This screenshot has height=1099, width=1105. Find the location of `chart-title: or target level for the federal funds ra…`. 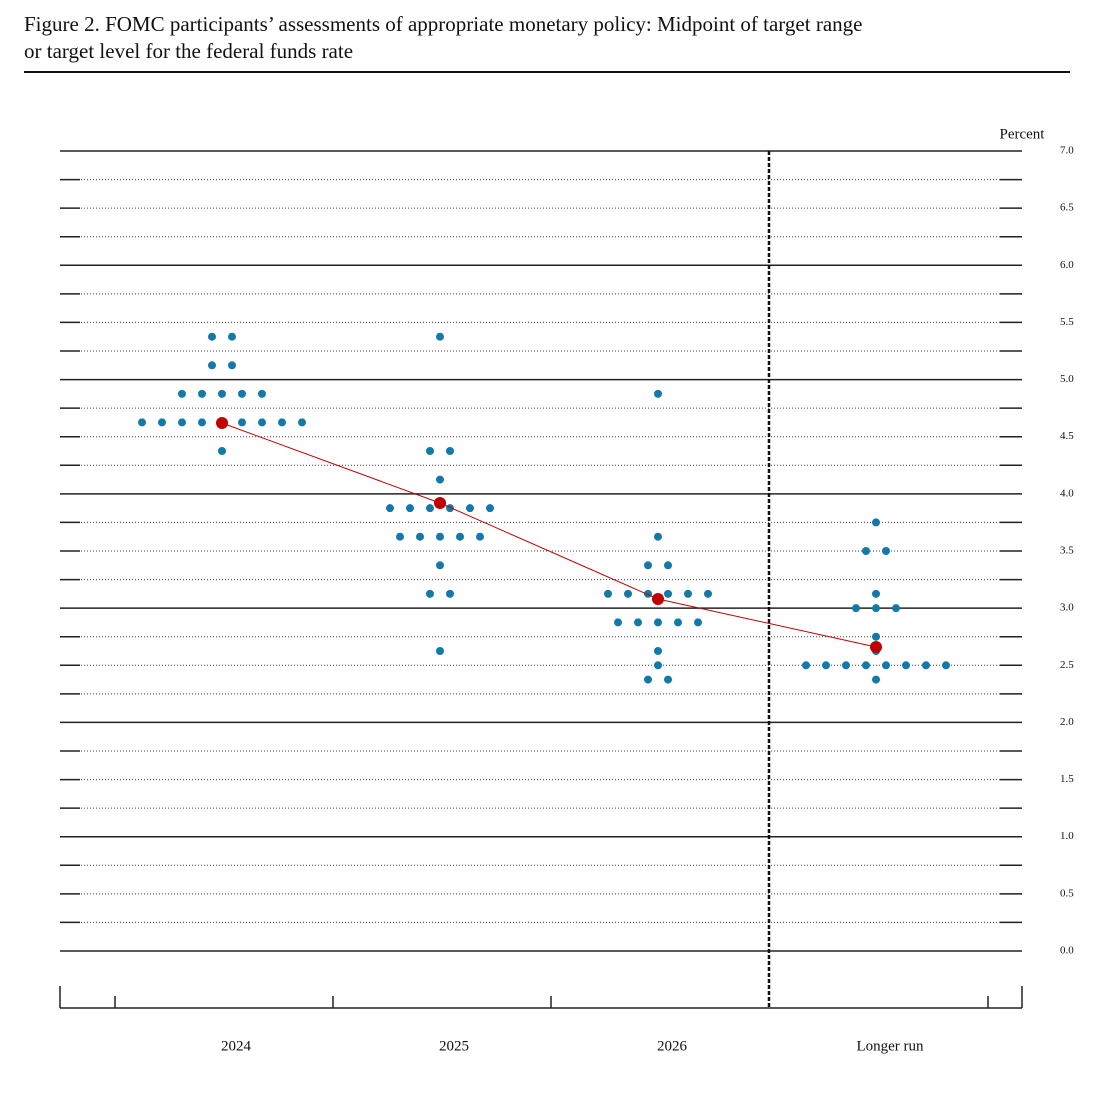

chart-title: or target level for the federal funds ra… is located at coordinates (188, 51).